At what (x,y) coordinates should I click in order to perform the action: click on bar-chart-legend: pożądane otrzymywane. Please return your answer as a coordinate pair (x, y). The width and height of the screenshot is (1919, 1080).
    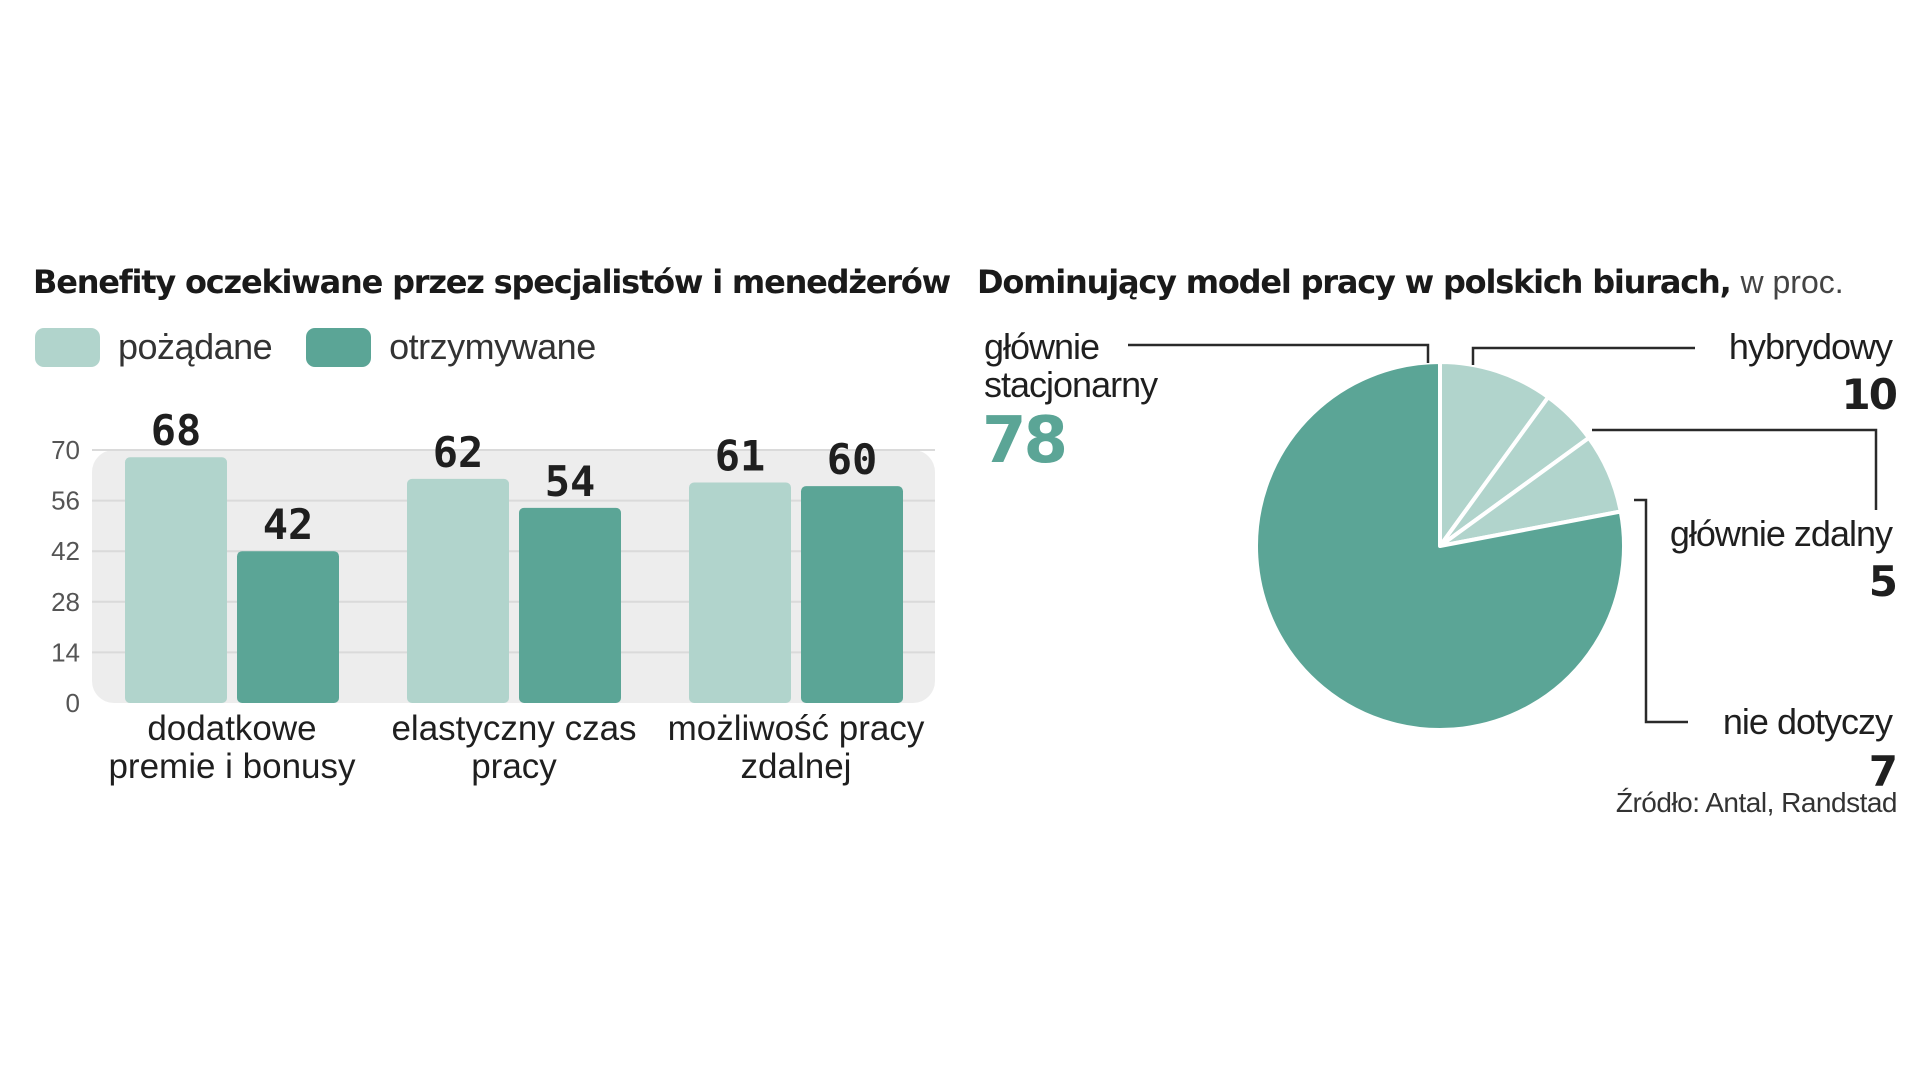
    Looking at the image, I should click on (332, 347).